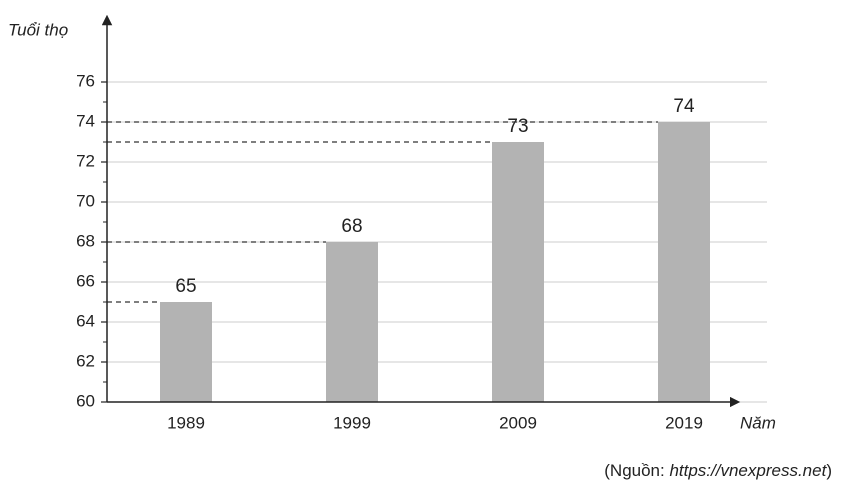 The image size is (856, 497). Describe the element at coordinates (85, 320) in the screenshot. I see `y-tick-label: 64` at that location.